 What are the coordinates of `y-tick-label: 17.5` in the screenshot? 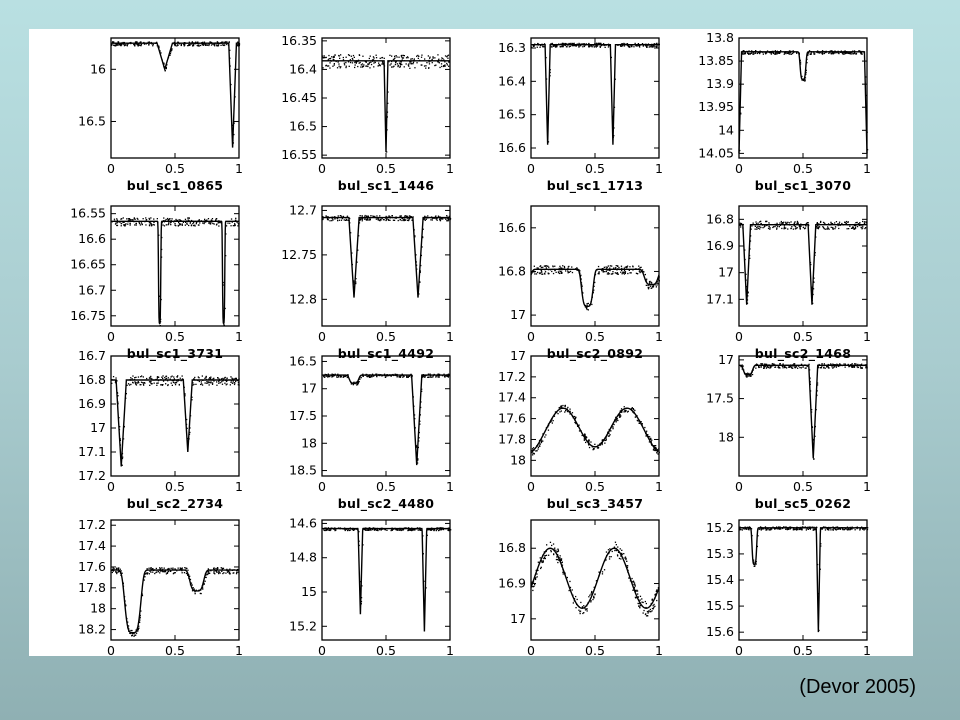 It's located at (303, 415).